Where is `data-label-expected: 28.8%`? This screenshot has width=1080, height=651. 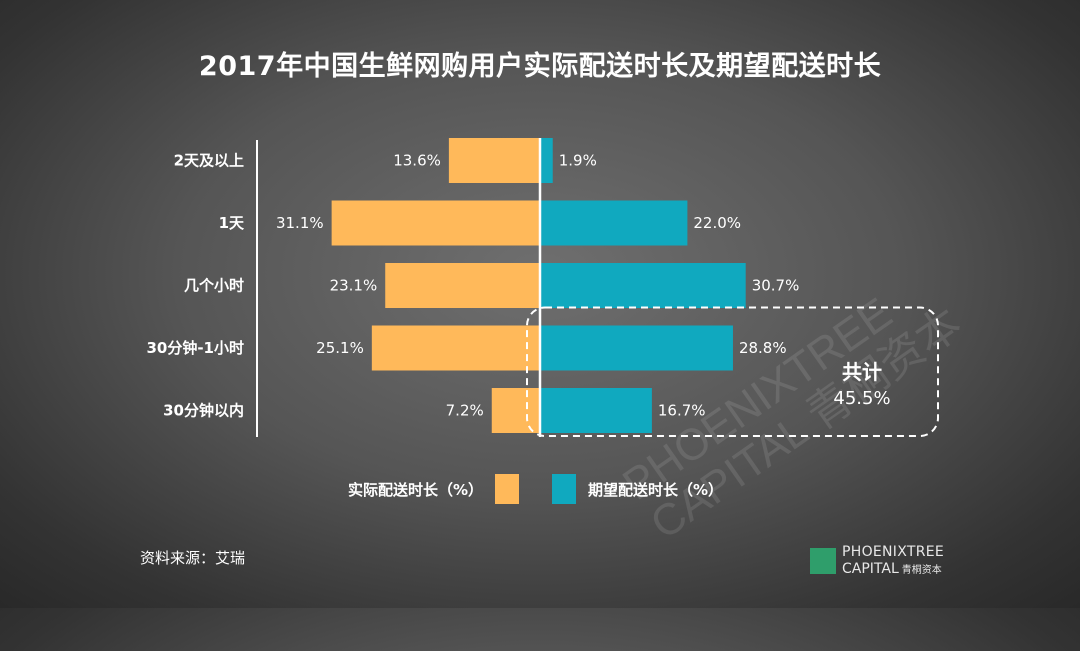 data-label-expected: 28.8% is located at coordinates (763, 348).